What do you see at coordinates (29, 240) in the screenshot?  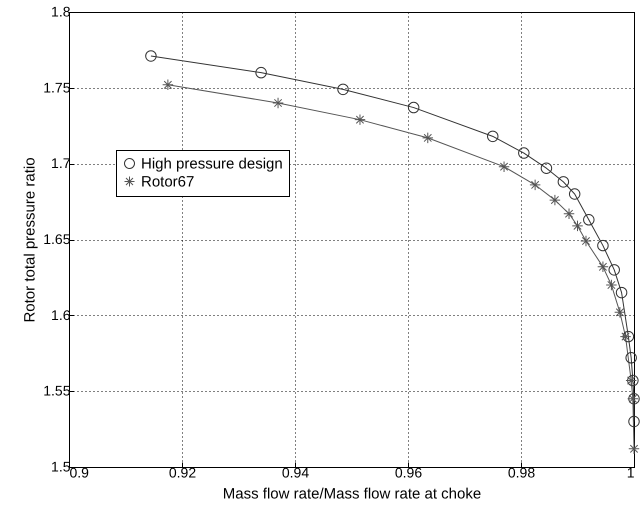 I see `y-axis-title: Rotor total pressure ratio` at bounding box center [29, 240].